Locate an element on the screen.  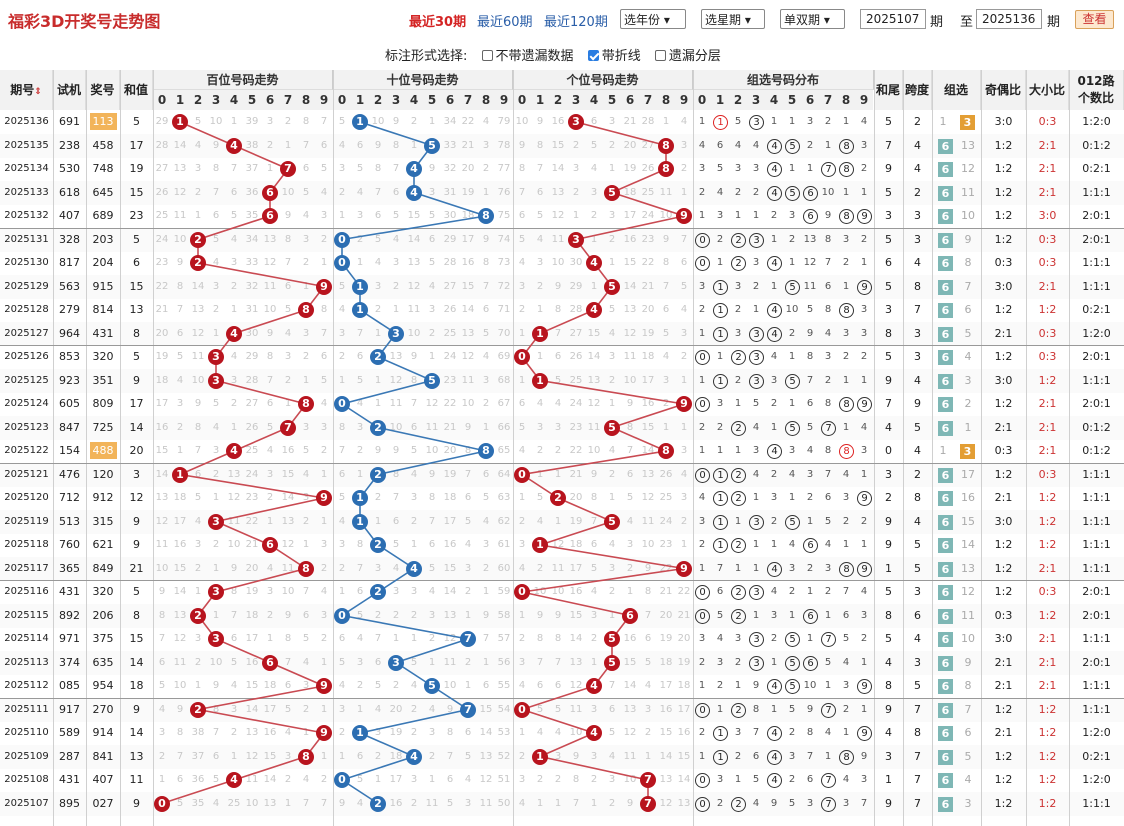
period-cell: 2025120 is located at coordinates (26, 497).